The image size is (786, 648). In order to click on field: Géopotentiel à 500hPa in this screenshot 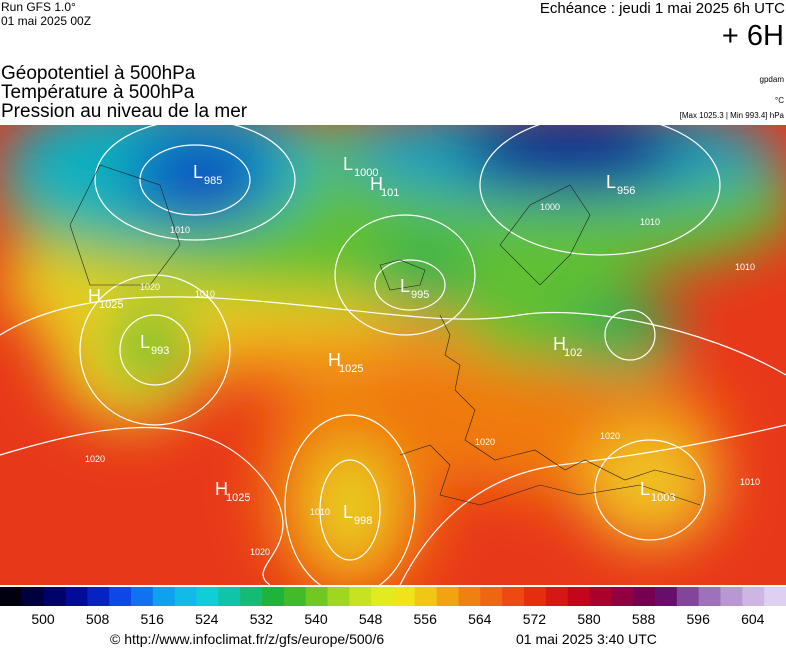, I will do `click(98, 73)`.